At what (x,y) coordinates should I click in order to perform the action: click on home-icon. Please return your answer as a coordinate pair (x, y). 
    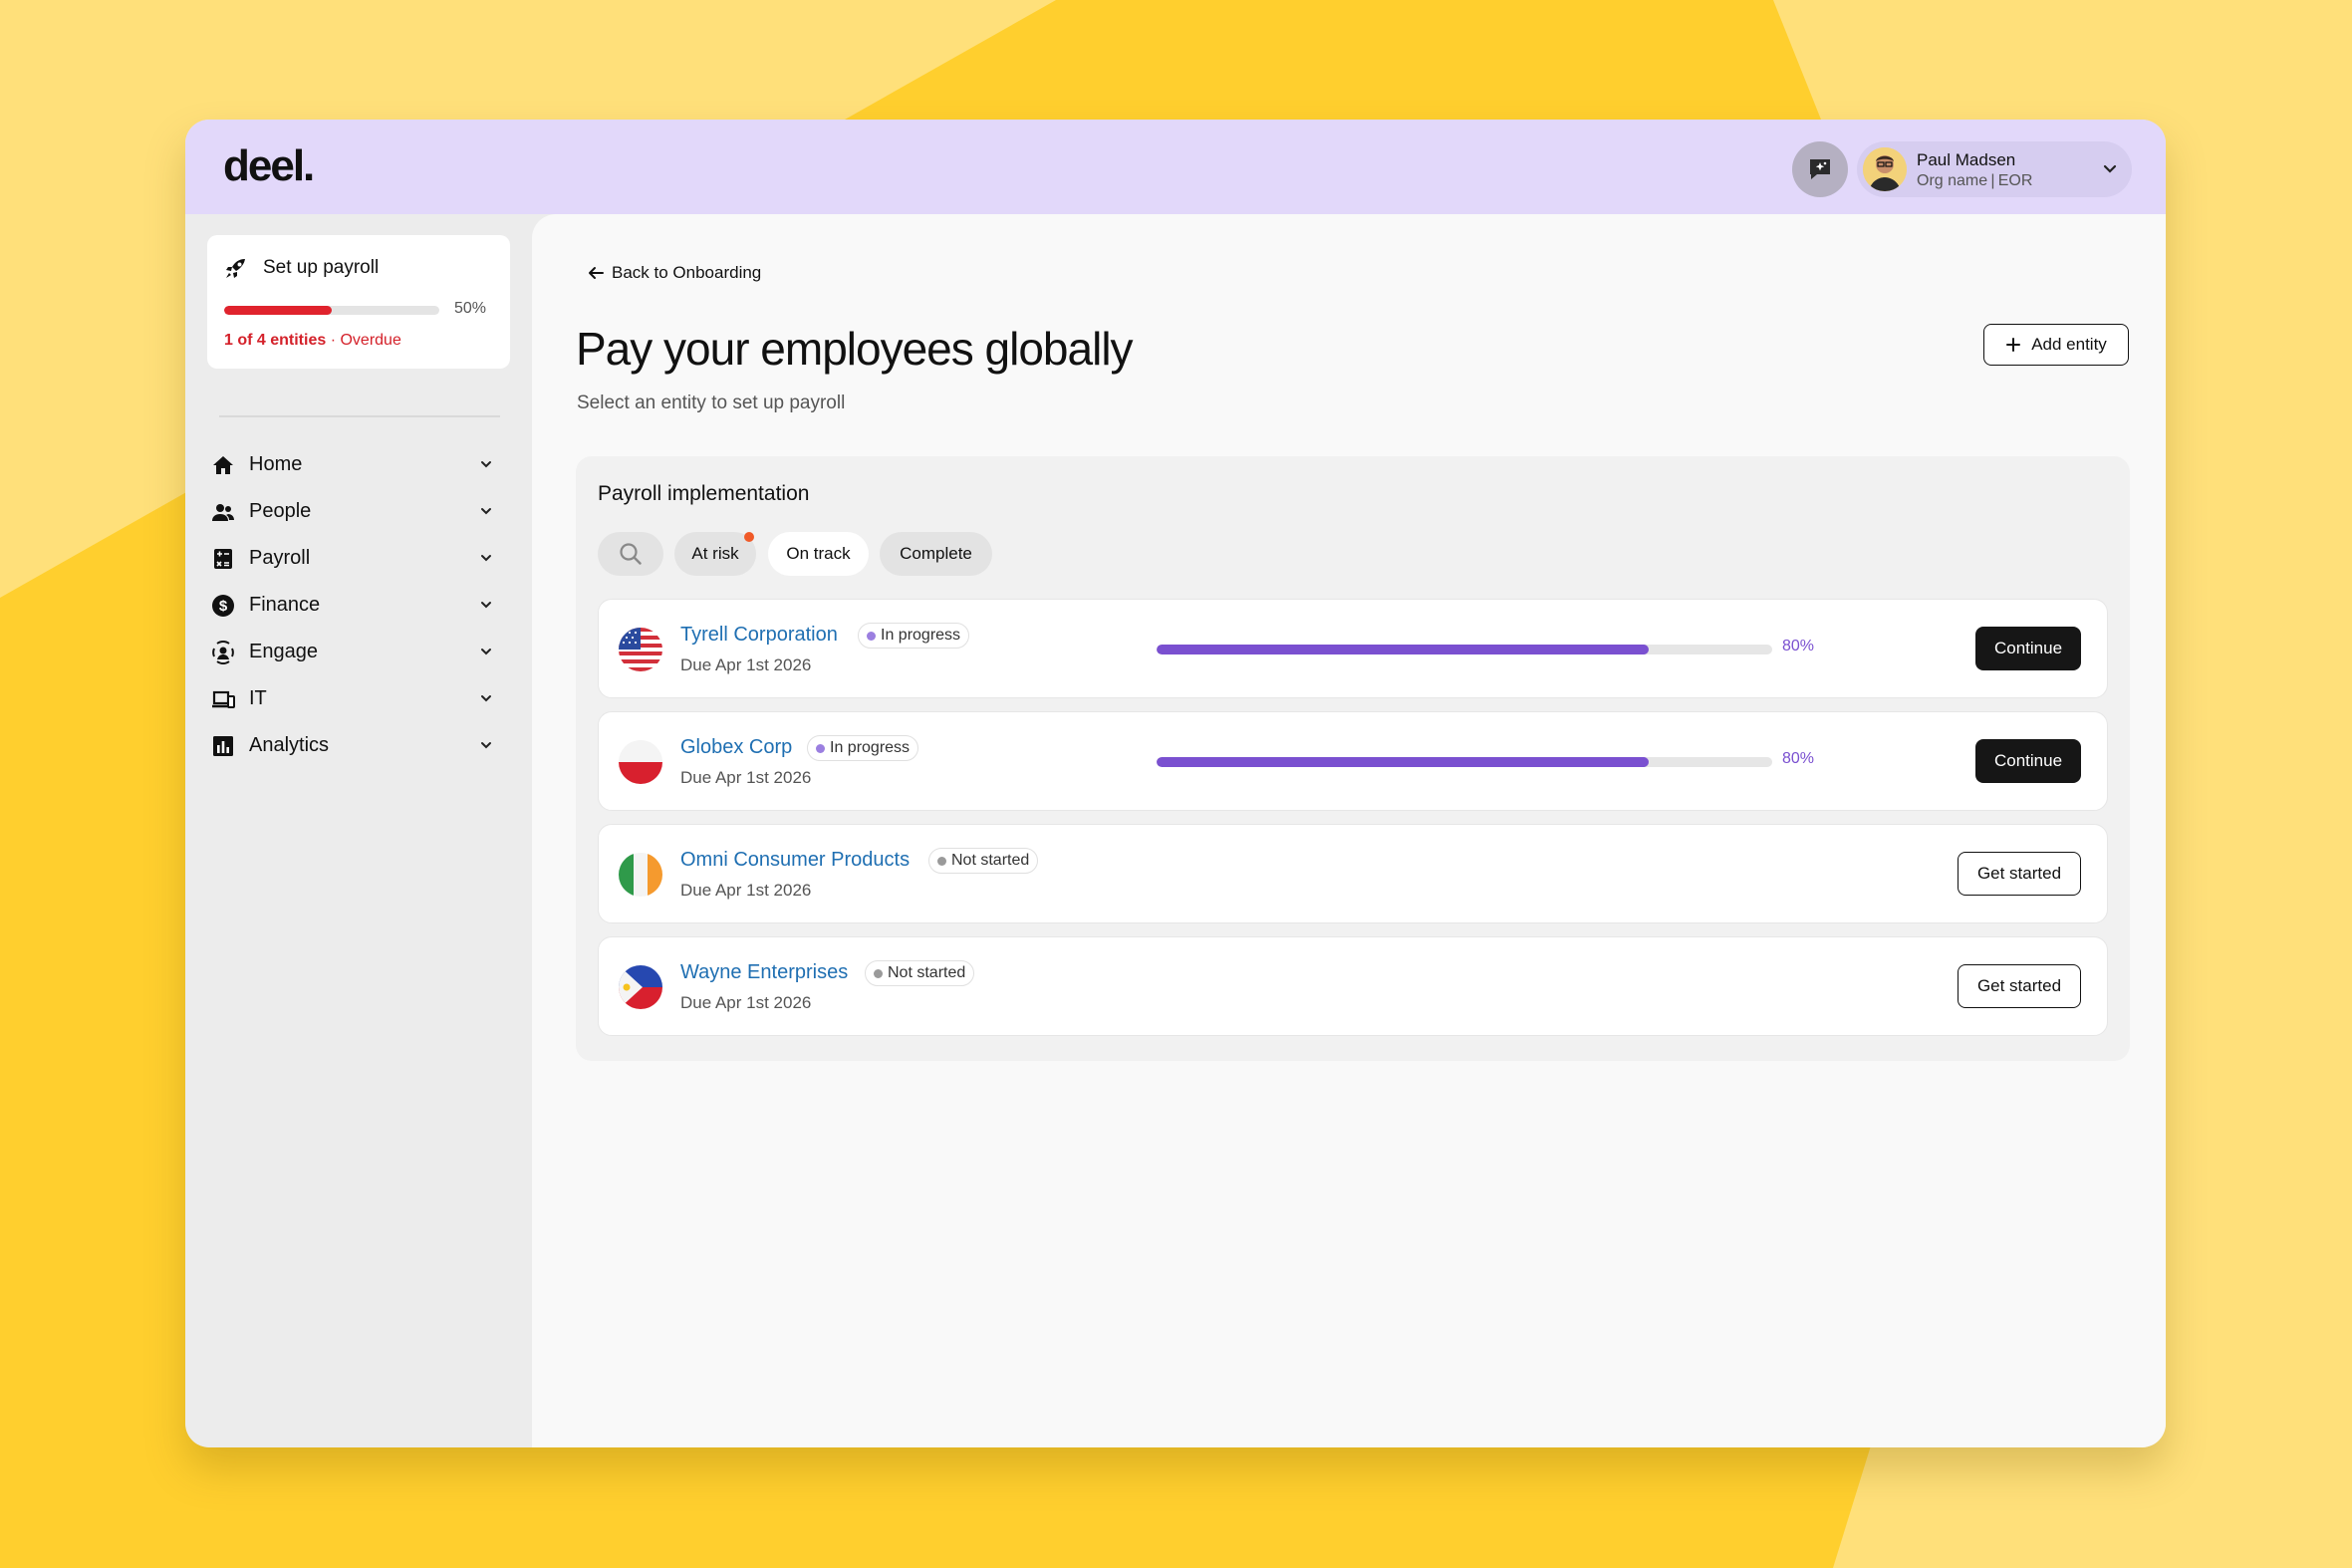
    Looking at the image, I should click on (223, 465).